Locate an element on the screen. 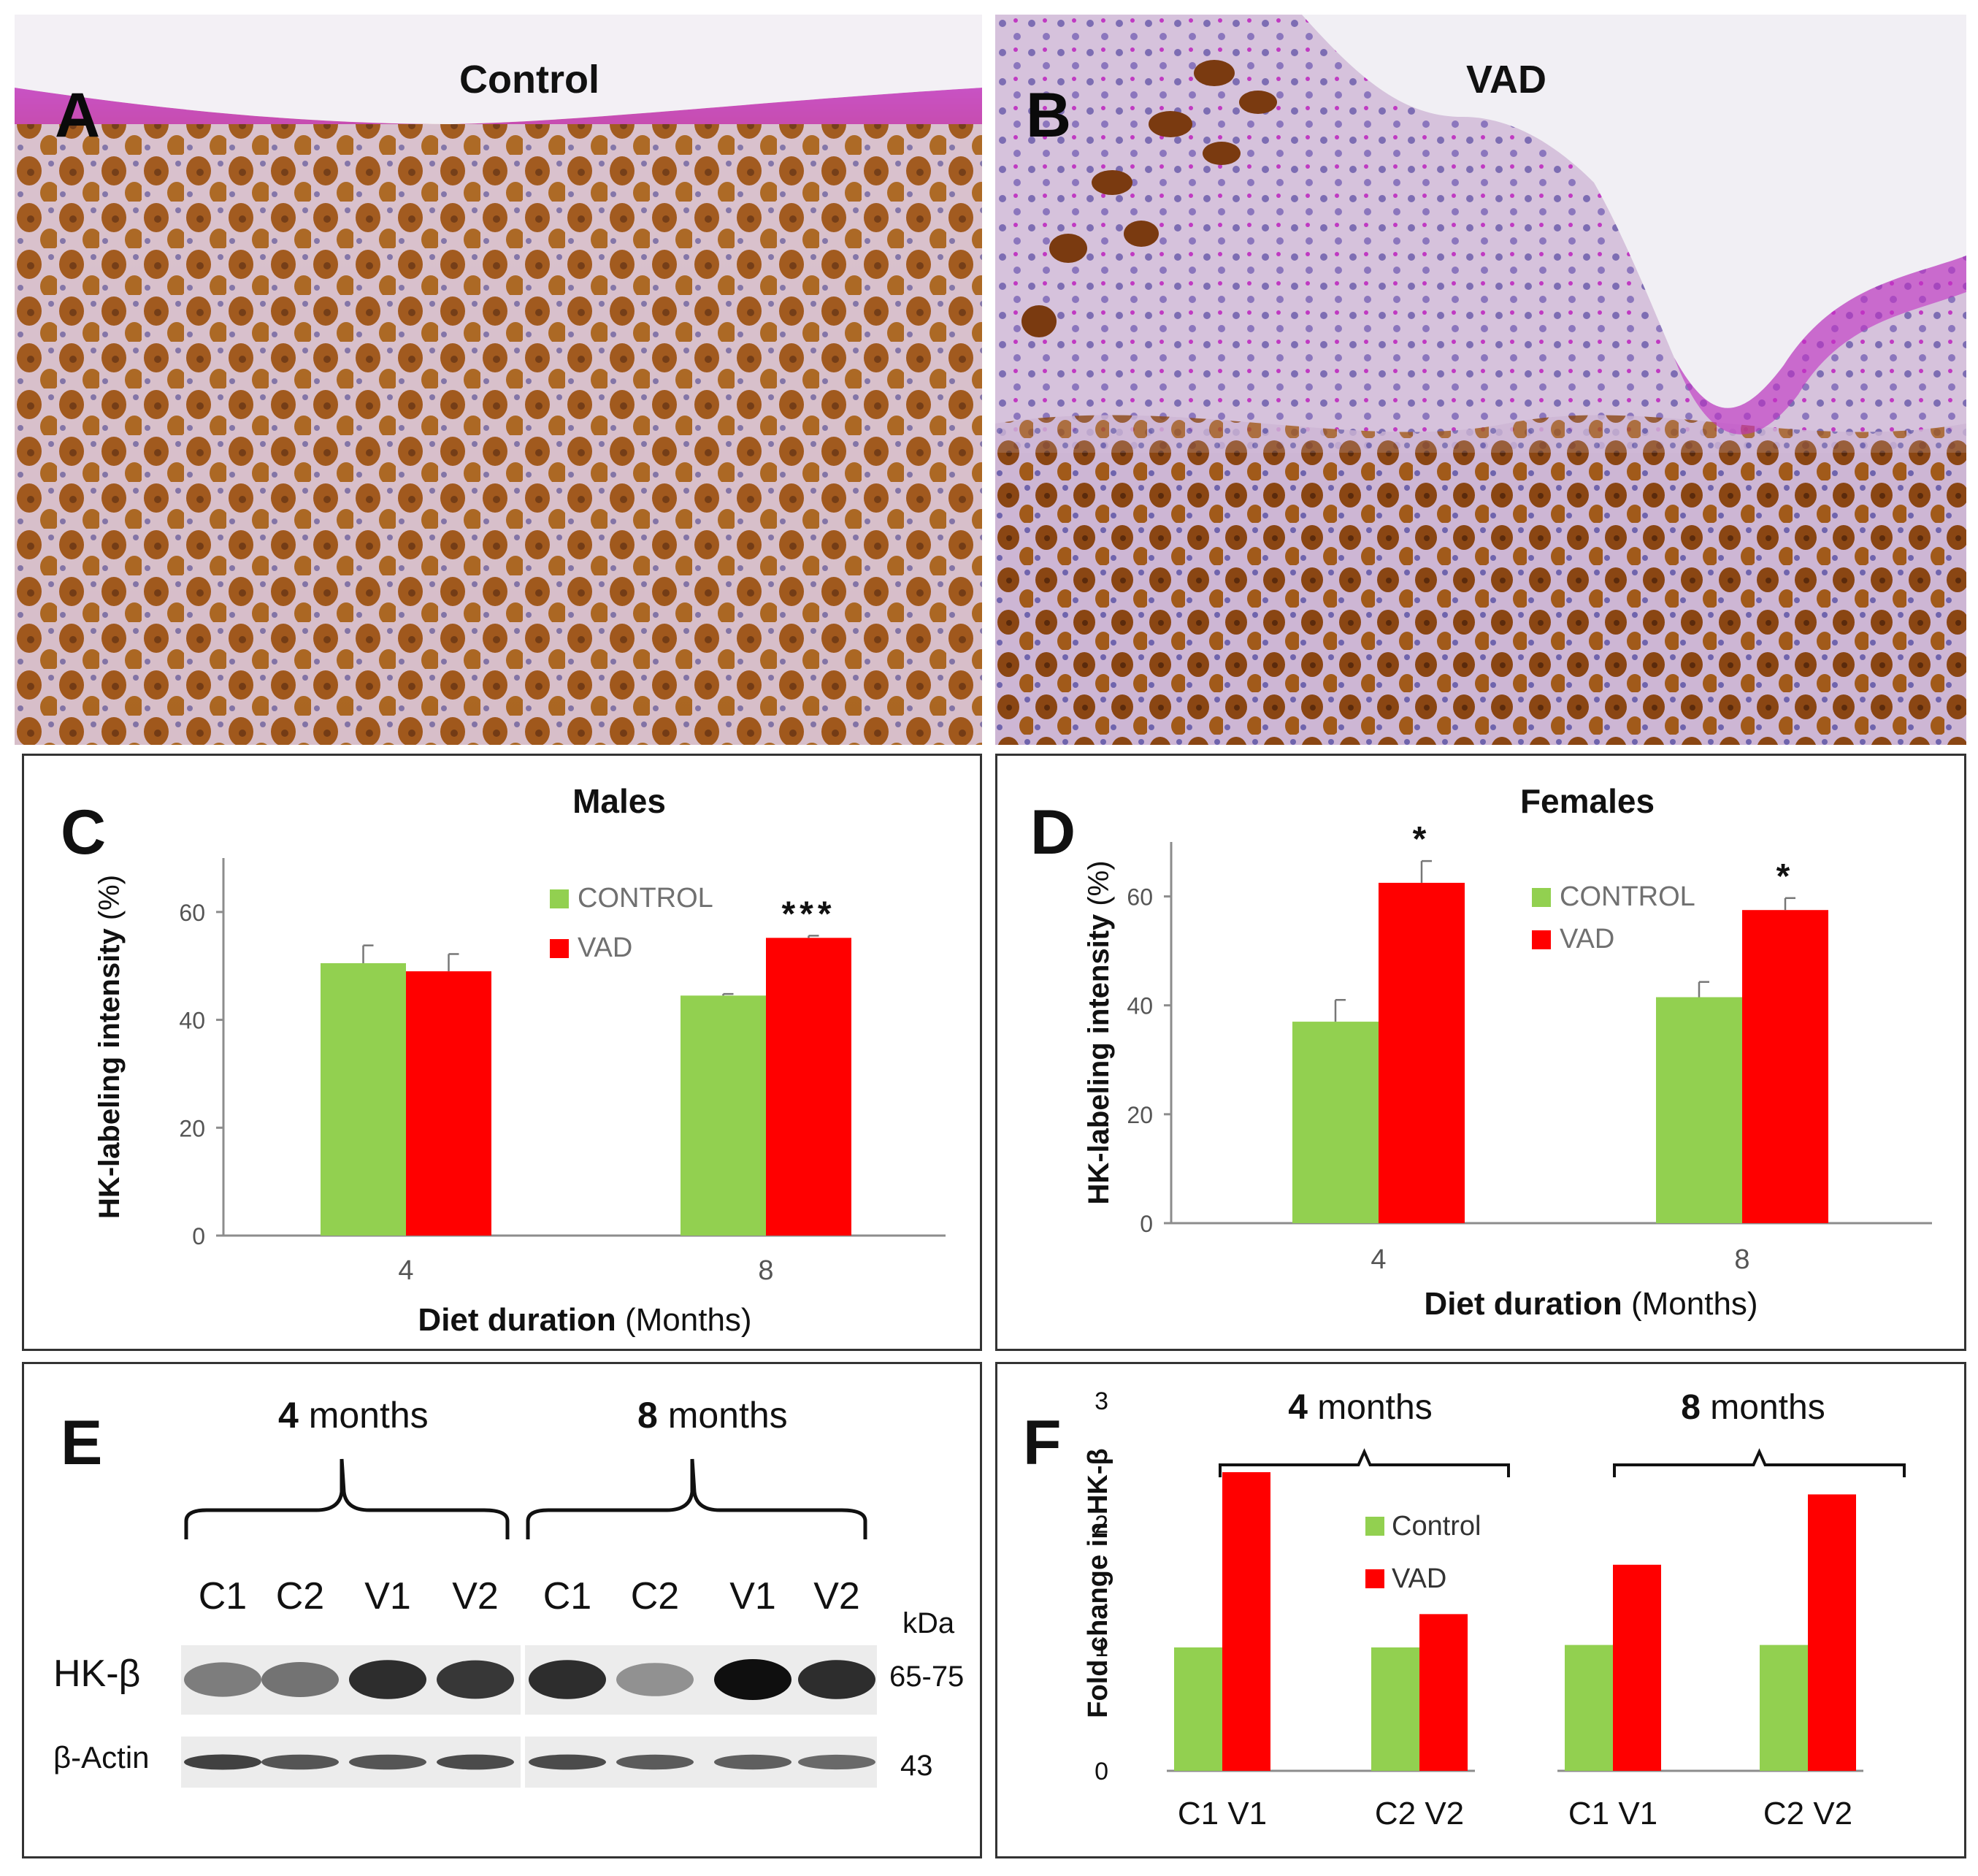 The height and width of the screenshot is (1876, 1978). y-axis-label-bold: HK-labeling intensity is located at coordinates (109, 1074).